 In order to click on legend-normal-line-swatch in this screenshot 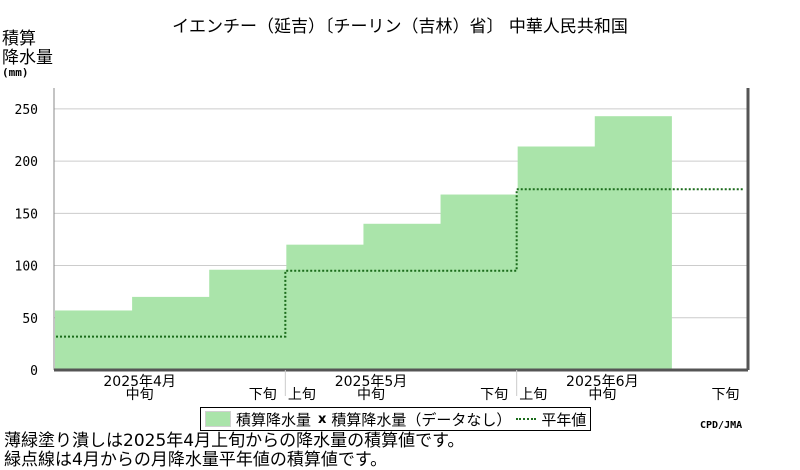, I will do `click(526, 419)`.